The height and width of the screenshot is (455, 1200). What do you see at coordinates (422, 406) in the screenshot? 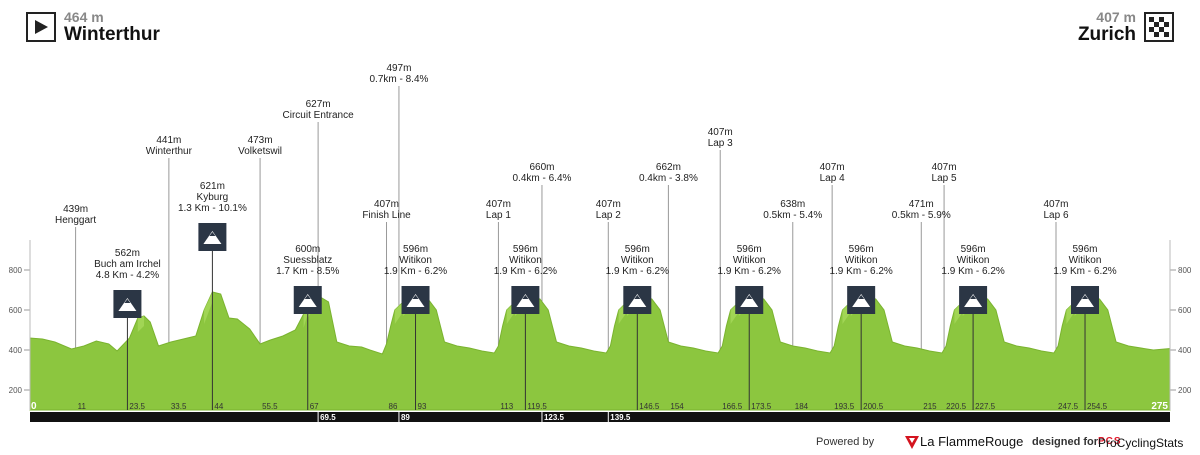
I see `x-tick-label: 93` at bounding box center [422, 406].